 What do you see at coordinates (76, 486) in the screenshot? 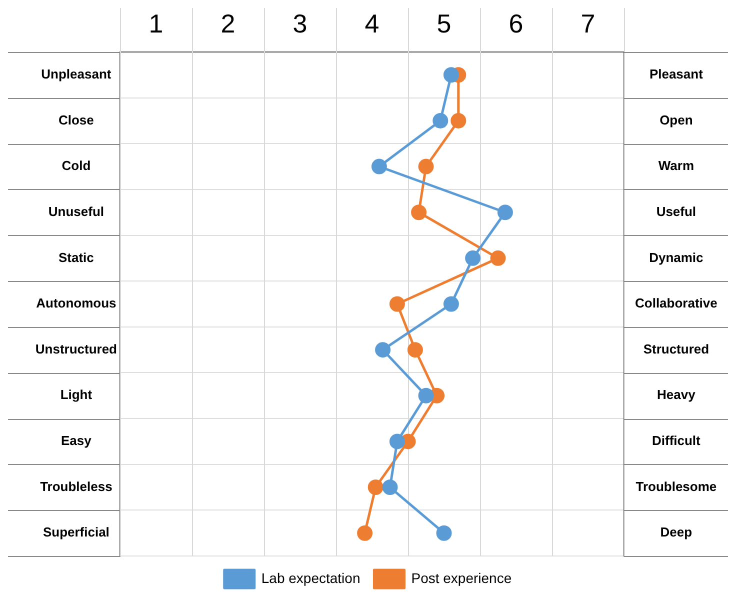
I see `y-tick-label: Troubleless` at bounding box center [76, 486].